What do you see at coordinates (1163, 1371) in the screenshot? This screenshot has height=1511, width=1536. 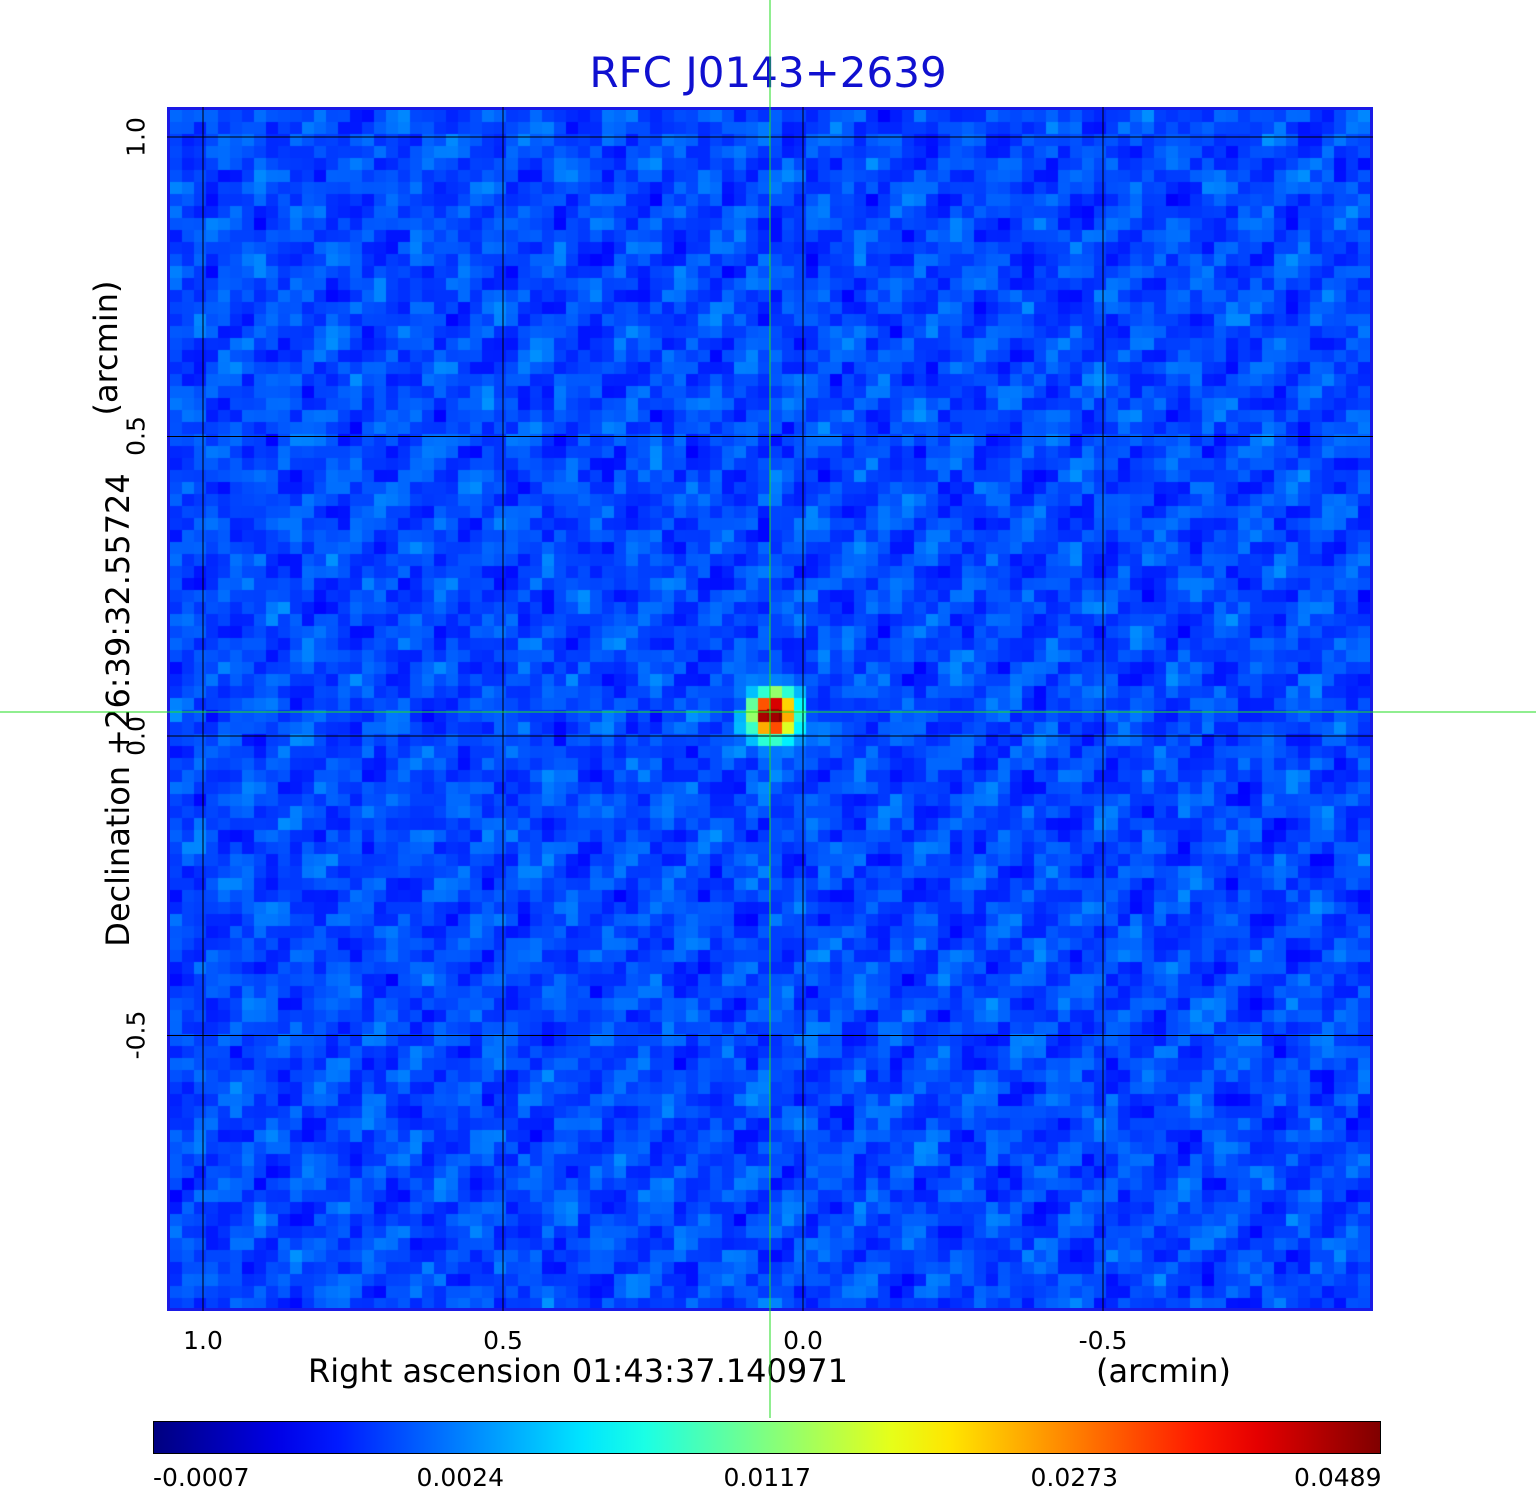 I see `x-axis-unit: (arcmin)` at bounding box center [1163, 1371].